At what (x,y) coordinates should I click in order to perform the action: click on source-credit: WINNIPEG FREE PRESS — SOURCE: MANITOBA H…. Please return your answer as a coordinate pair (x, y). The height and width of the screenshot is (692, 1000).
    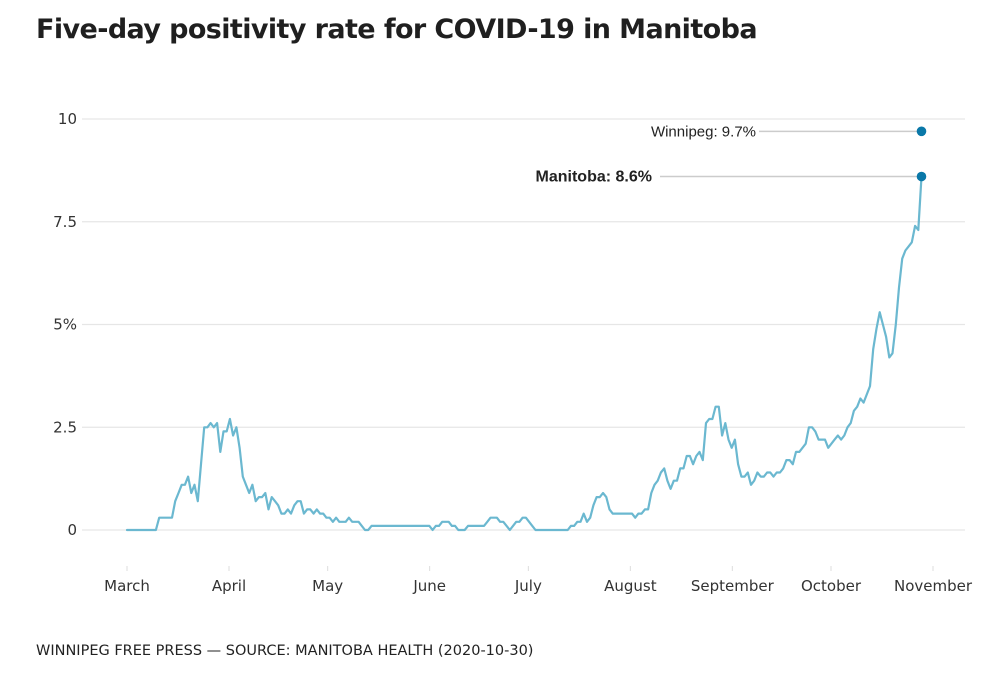
    Looking at the image, I should click on (285, 651).